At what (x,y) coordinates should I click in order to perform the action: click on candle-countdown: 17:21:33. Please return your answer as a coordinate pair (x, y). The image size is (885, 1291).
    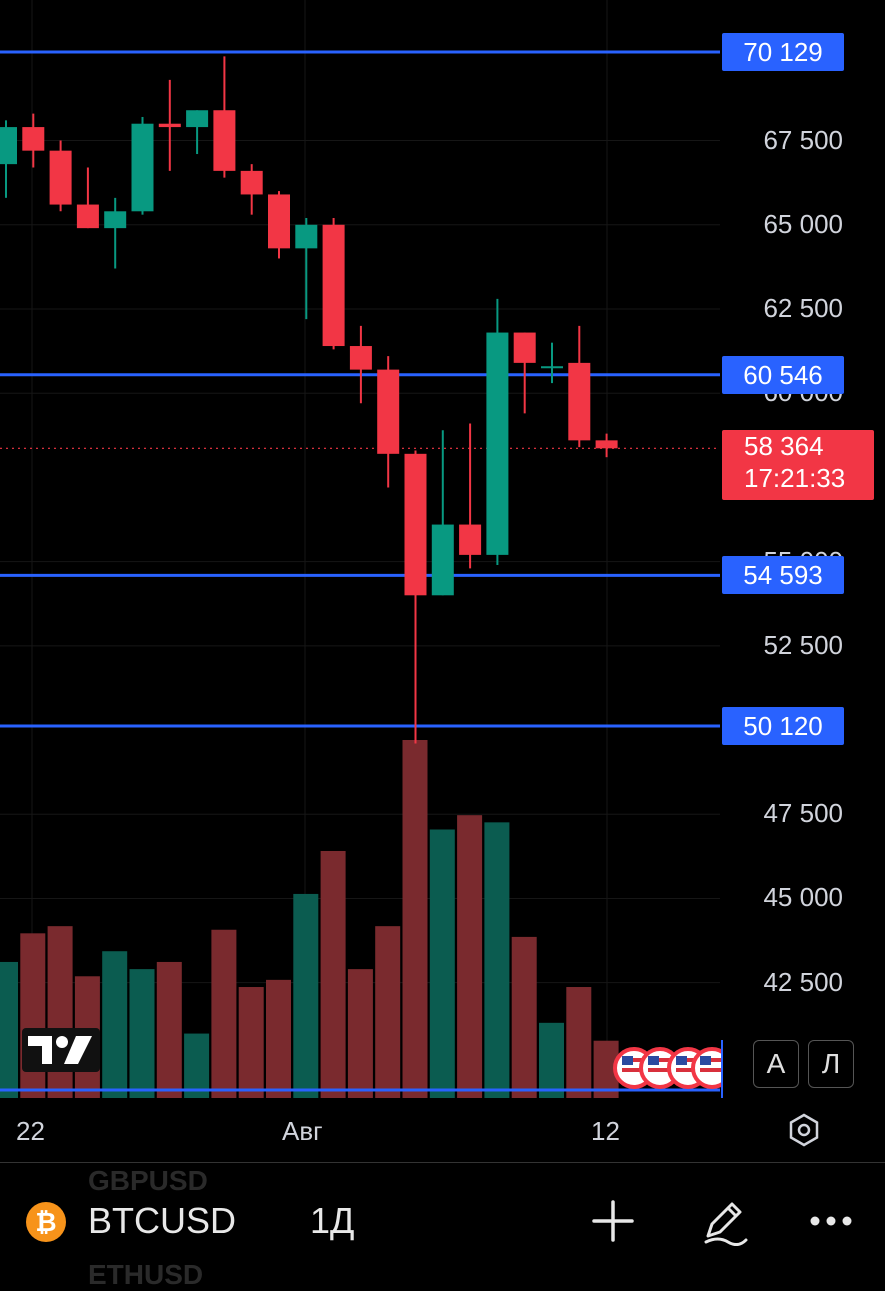
    Looking at the image, I should click on (795, 478).